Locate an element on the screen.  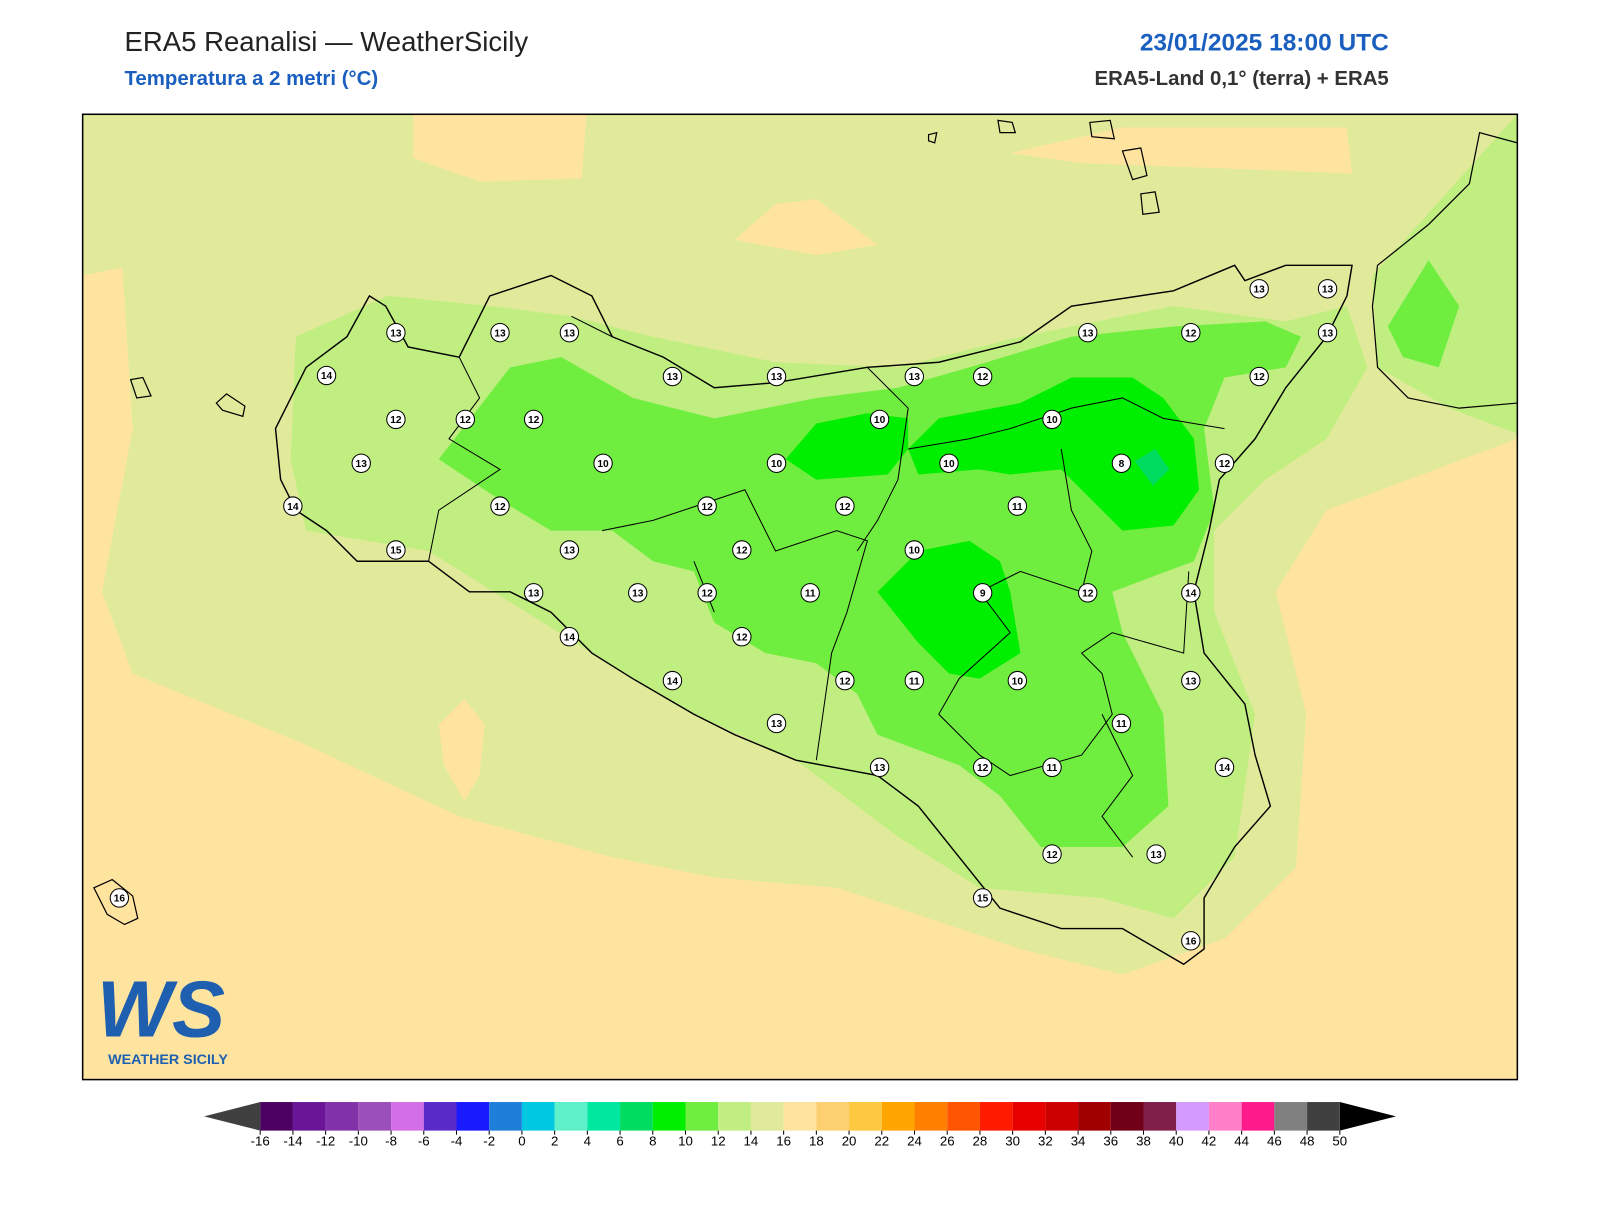
colorbar-tick-label: 16 is located at coordinates (783, 1140).